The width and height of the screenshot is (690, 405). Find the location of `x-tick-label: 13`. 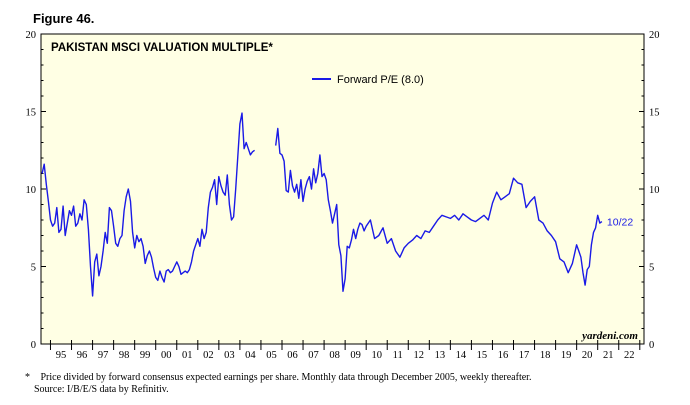

x-tick-label: 13 is located at coordinates (440, 355).